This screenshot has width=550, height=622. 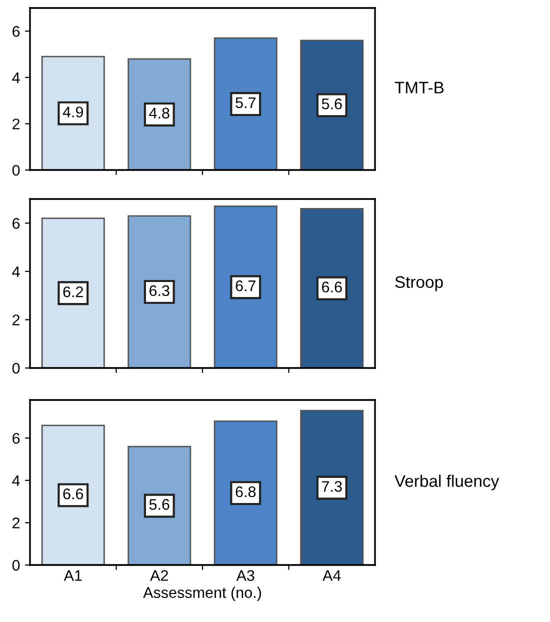 I want to click on data-label: 6.7, so click(x=246, y=286).